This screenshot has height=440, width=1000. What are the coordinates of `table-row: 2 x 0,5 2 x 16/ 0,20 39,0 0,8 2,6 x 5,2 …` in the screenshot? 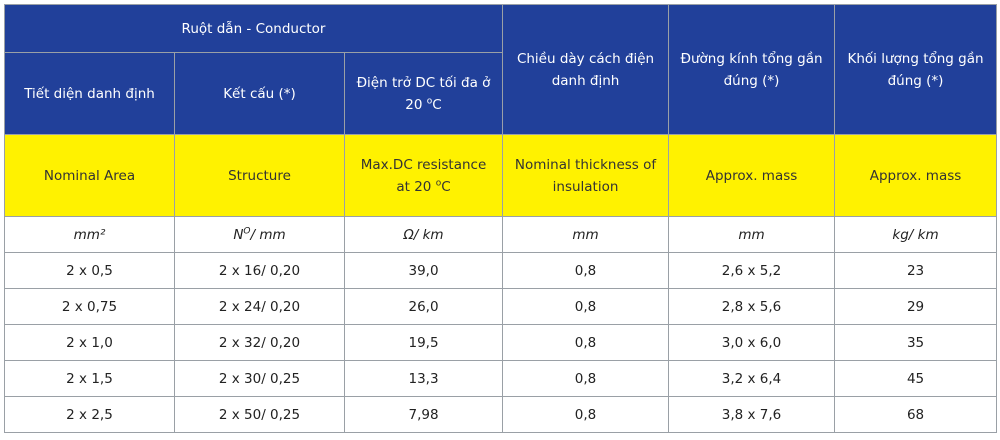 It's located at (501, 270).